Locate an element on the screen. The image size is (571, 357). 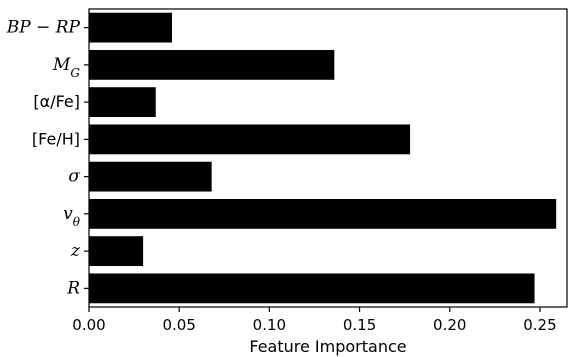
x-tick-label-2: 0.10 is located at coordinates (269, 325).